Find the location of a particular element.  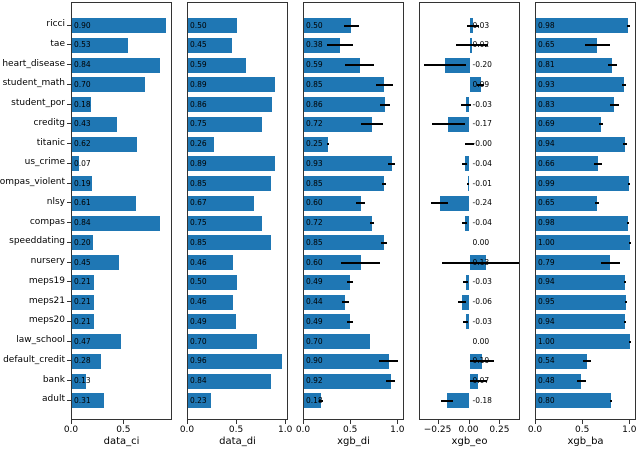

bar-value-label: -0.06 is located at coordinates (482, 302).